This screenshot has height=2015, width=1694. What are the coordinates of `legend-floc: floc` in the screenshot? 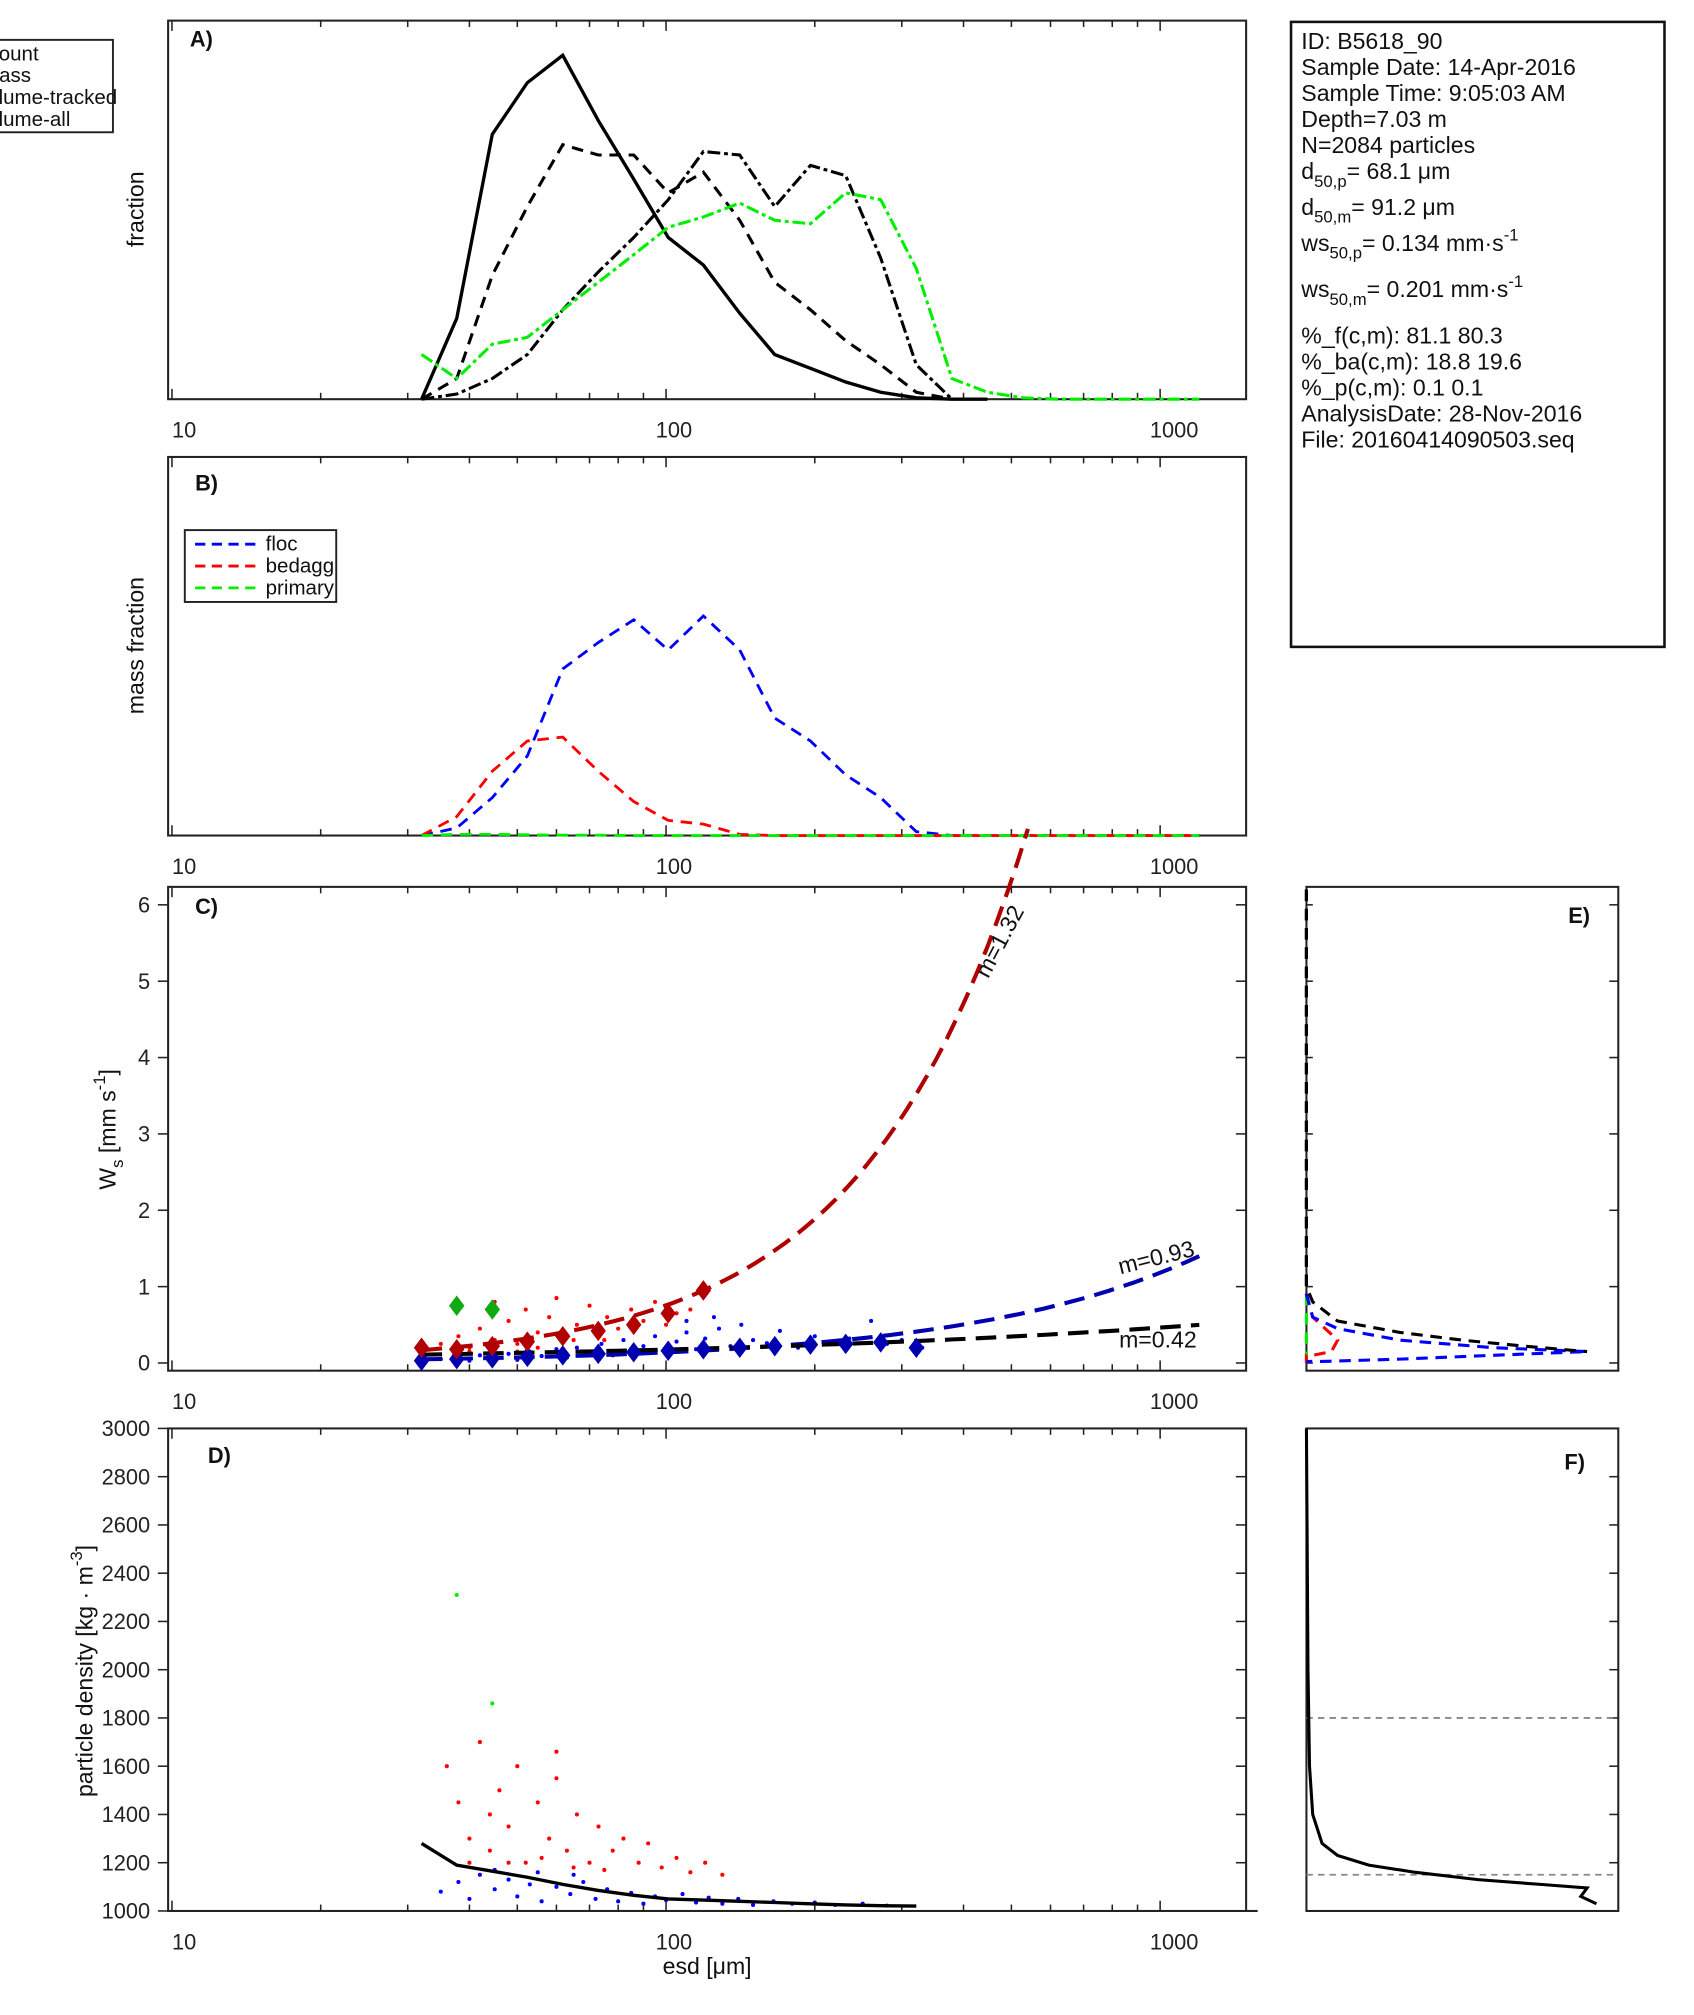 It's located at (282, 544).